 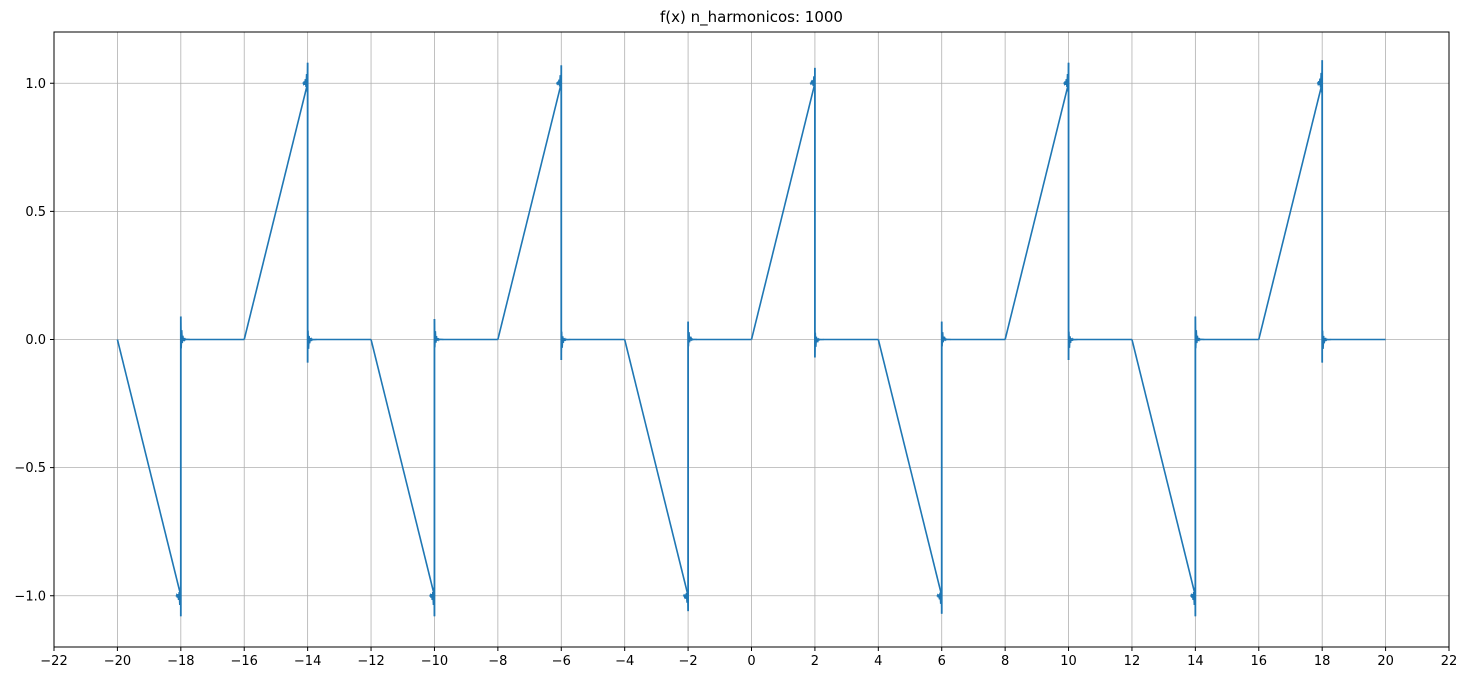 I want to click on x-tick-label: −12, so click(x=370, y=661).